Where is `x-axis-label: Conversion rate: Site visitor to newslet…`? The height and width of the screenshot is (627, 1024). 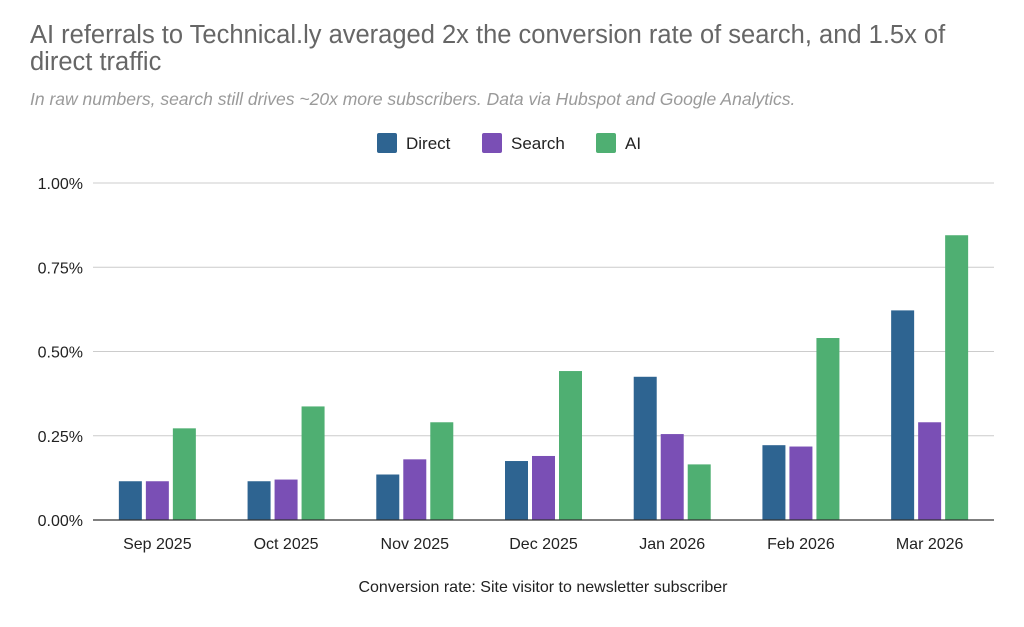
x-axis-label: Conversion rate: Site visitor to newslet… is located at coordinates (543, 587).